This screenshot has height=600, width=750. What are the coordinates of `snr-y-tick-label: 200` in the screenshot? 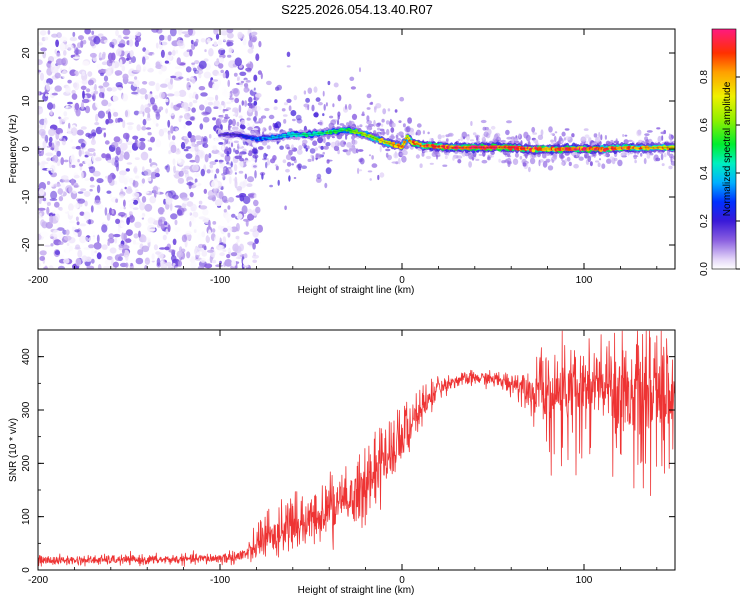 It's located at (26, 463).